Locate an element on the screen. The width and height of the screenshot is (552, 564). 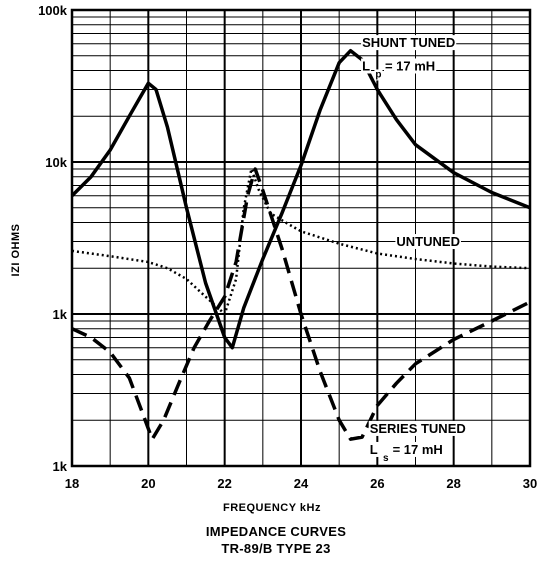
annotation-label: p is located at coordinates (378, 74).